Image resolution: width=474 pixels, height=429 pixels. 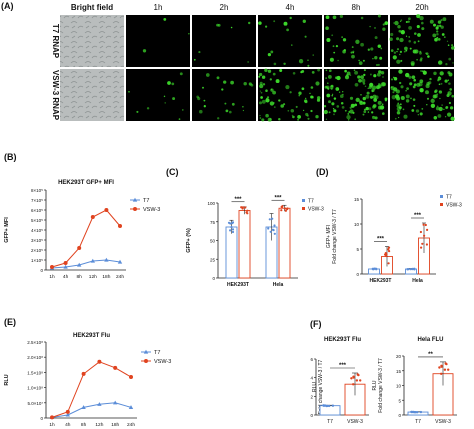 What do you see at coordinates (35, 403) in the screenshot?
I see `y-tick-label: 5.0×10⁷` at bounding box center [35, 403].